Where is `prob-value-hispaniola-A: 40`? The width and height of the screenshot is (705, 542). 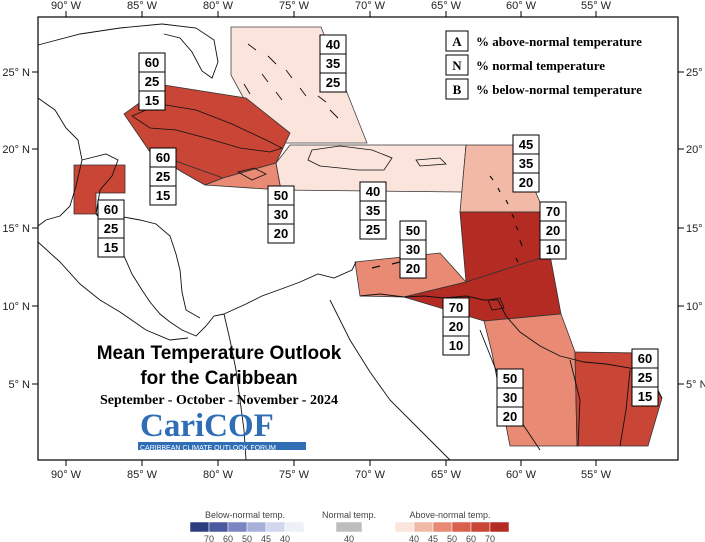 prob-value-hispaniola-A: 40 is located at coordinates (373, 191).